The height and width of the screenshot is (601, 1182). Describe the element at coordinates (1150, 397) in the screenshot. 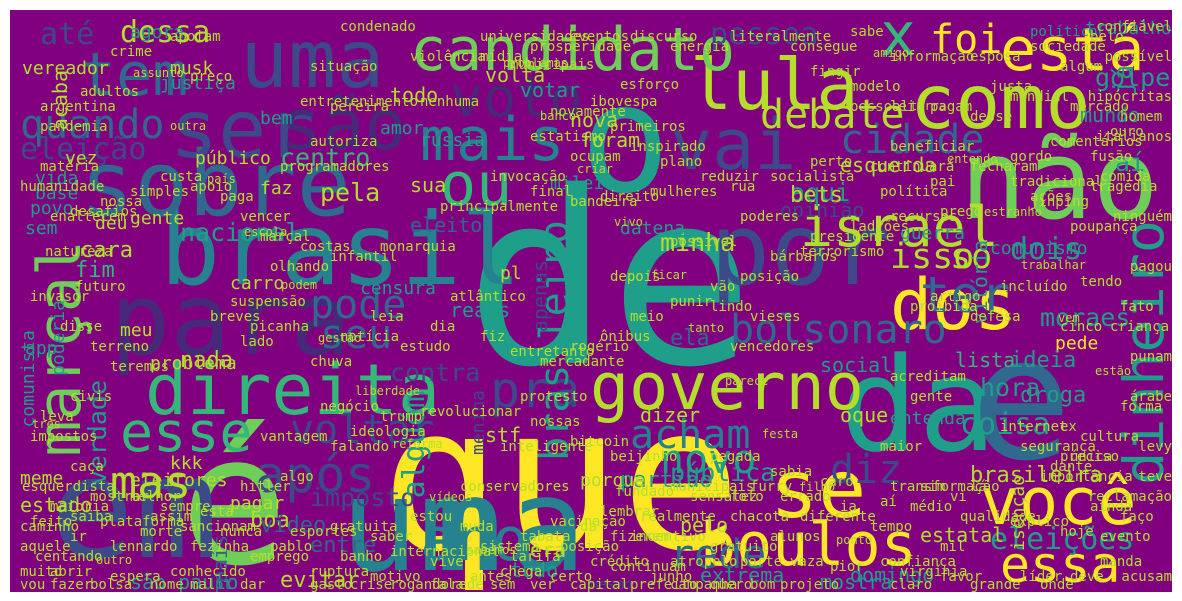

I see `word-cloud-word: árabe` at that location.